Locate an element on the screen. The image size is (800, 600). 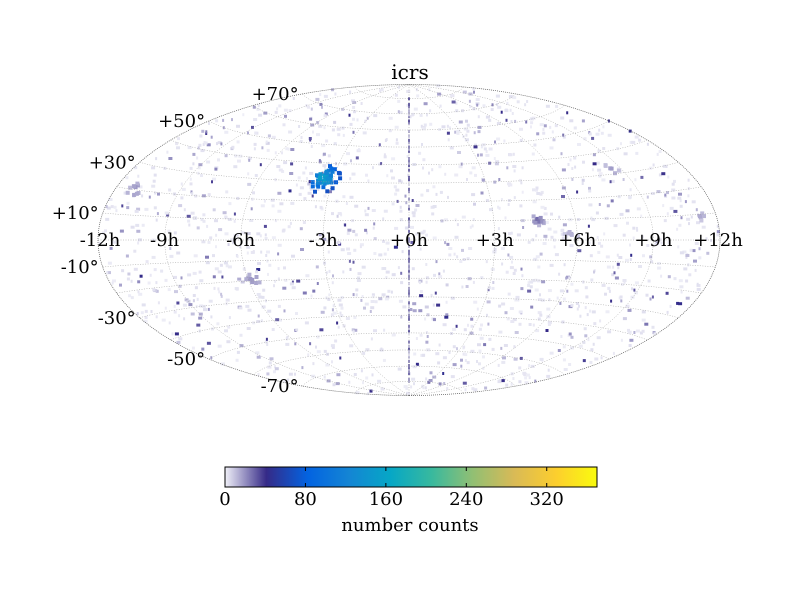
ra-tick-label: -12h is located at coordinates (100, 240).